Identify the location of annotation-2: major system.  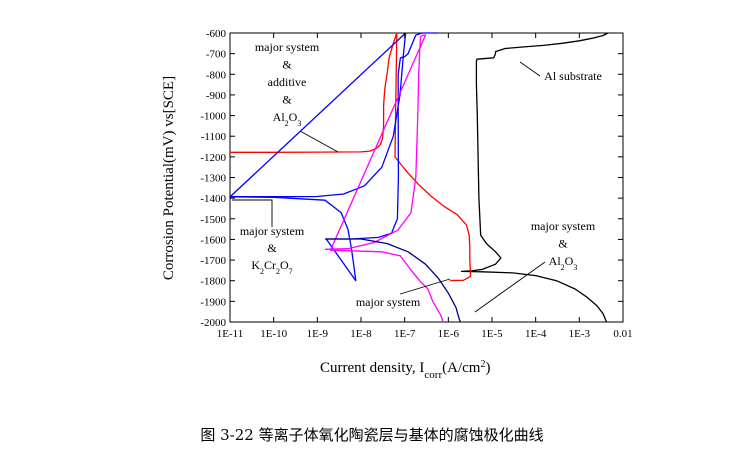
(388, 302).